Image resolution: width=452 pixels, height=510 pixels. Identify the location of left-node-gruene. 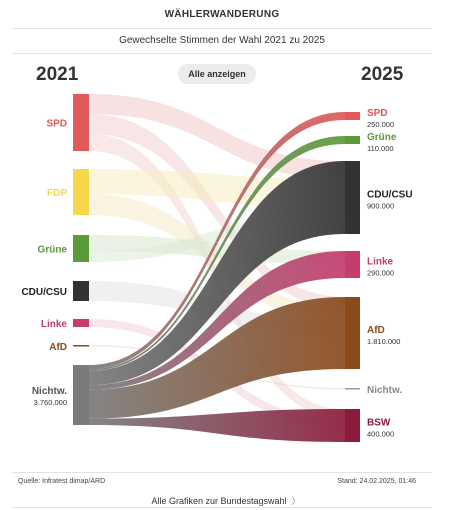
(81, 248).